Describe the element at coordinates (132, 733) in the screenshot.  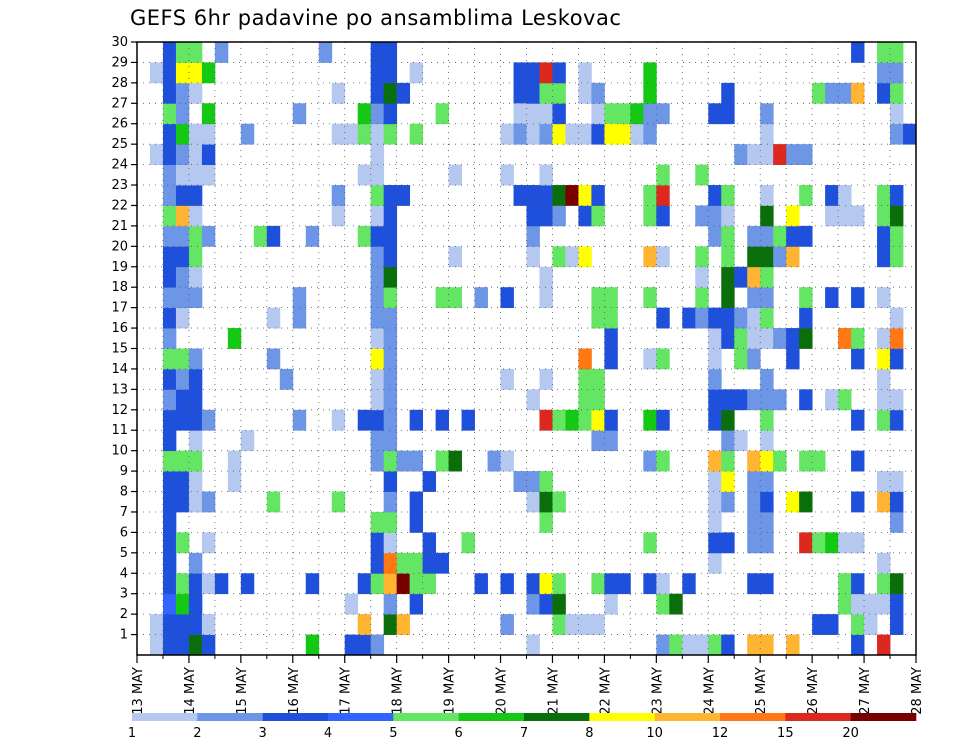
I see `colorbar-label: 1` at that location.